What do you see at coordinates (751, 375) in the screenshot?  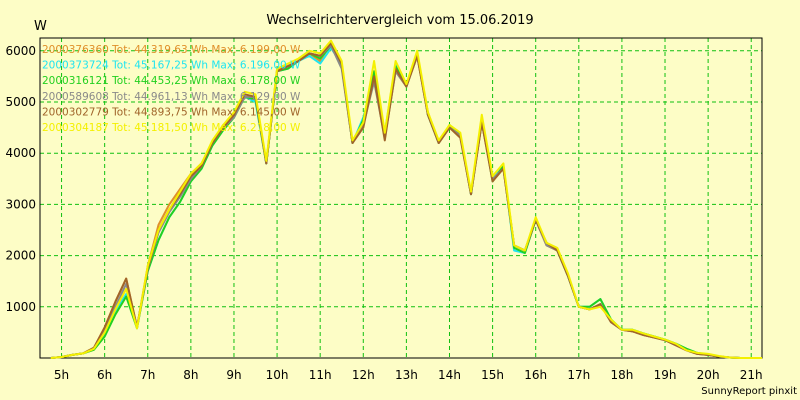 I see `x-tick-label: 21h` at bounding box center [751, 375].